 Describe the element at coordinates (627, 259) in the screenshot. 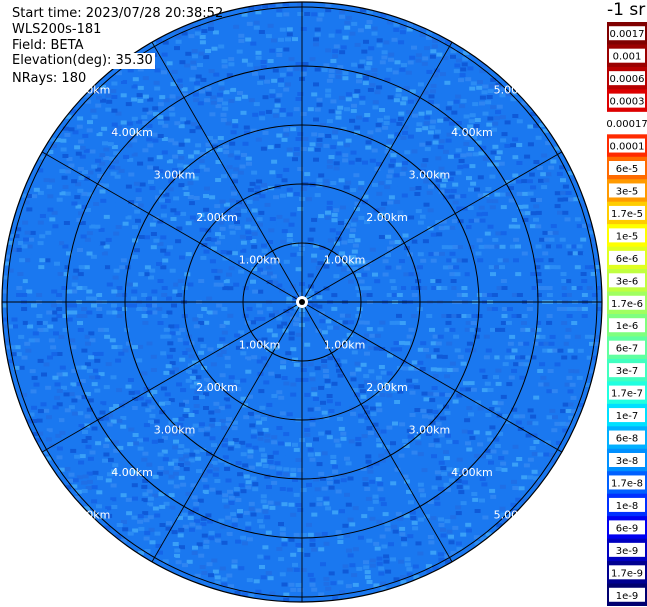

I see `colorbar-tick-label: 6e-6` at that location.